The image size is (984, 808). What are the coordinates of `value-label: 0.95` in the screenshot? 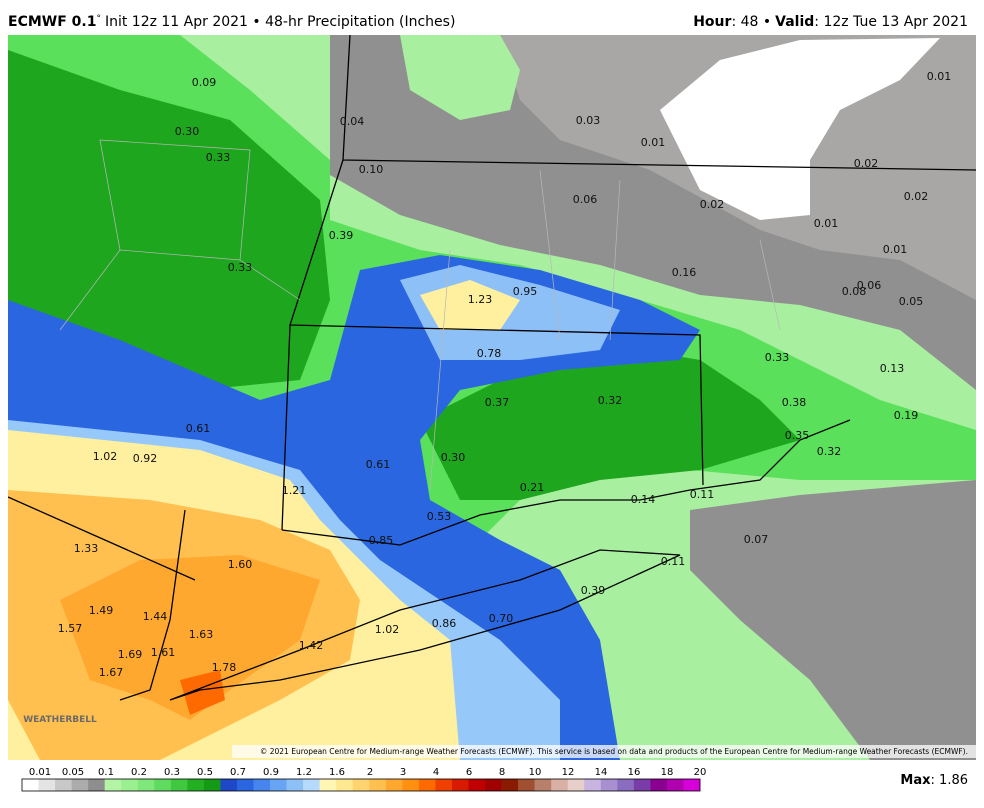 It's located at (525, 291).